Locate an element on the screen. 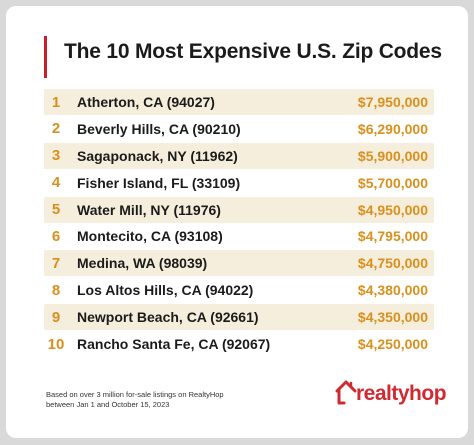  location-label: Montecito, CA (93108) is located at coordinates (150, 236).